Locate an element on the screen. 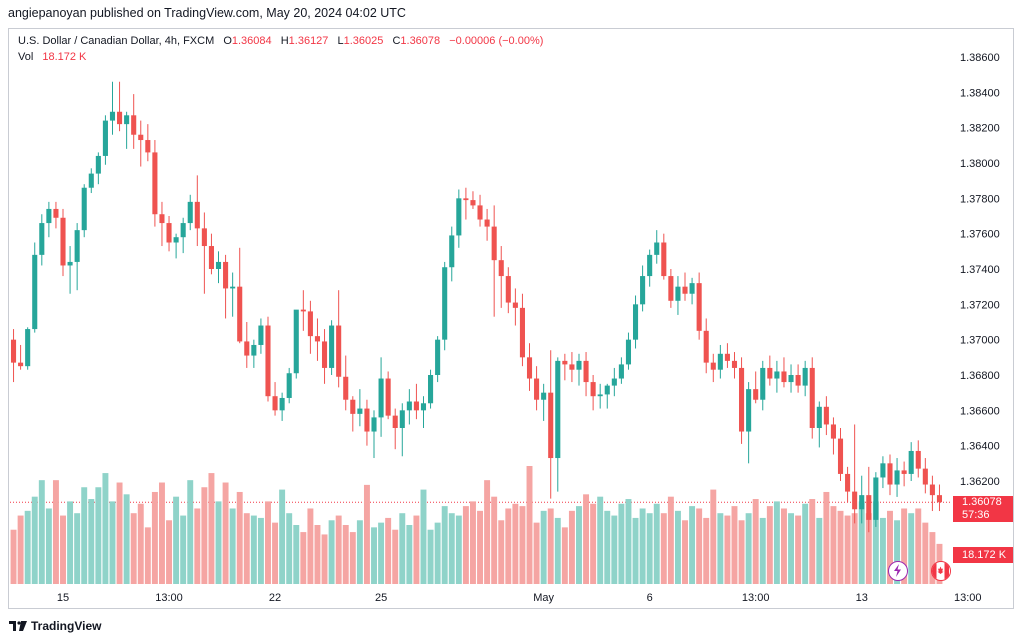  canada-flag-icon is located at coordinates (941, 571).